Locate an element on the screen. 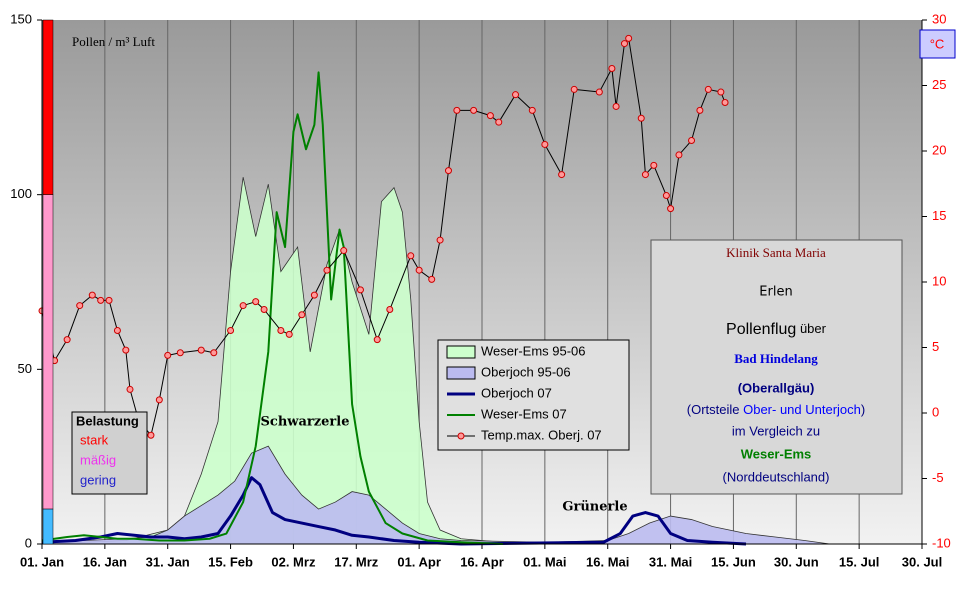  info-reference-region: (Norddeutschland) is located at coordinates (776, 476).